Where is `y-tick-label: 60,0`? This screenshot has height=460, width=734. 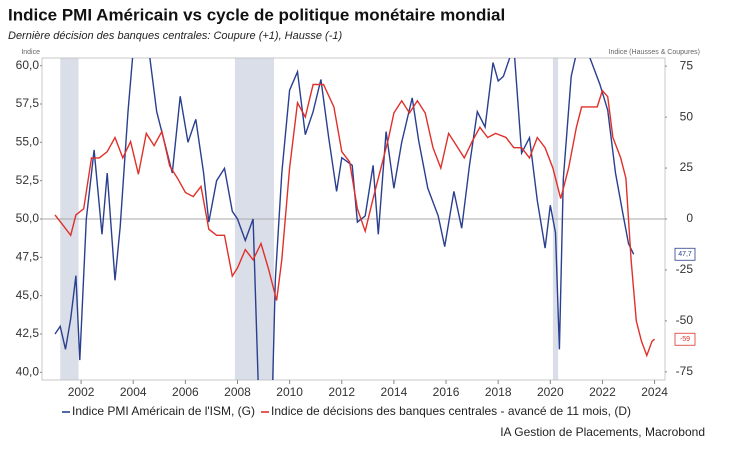
y-tick-label: 60,0 is located at coordinates (28, 65).